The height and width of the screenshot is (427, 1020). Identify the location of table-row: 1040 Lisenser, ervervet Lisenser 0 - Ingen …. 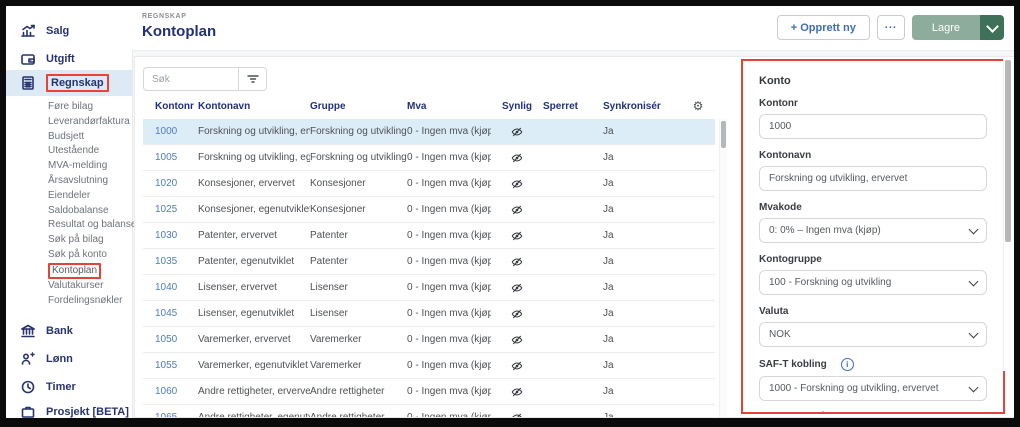
(429, 288).